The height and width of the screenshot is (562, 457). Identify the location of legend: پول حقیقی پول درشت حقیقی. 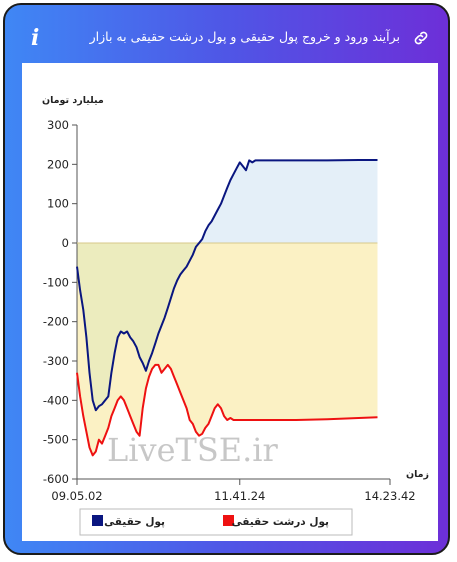
(216, 522).